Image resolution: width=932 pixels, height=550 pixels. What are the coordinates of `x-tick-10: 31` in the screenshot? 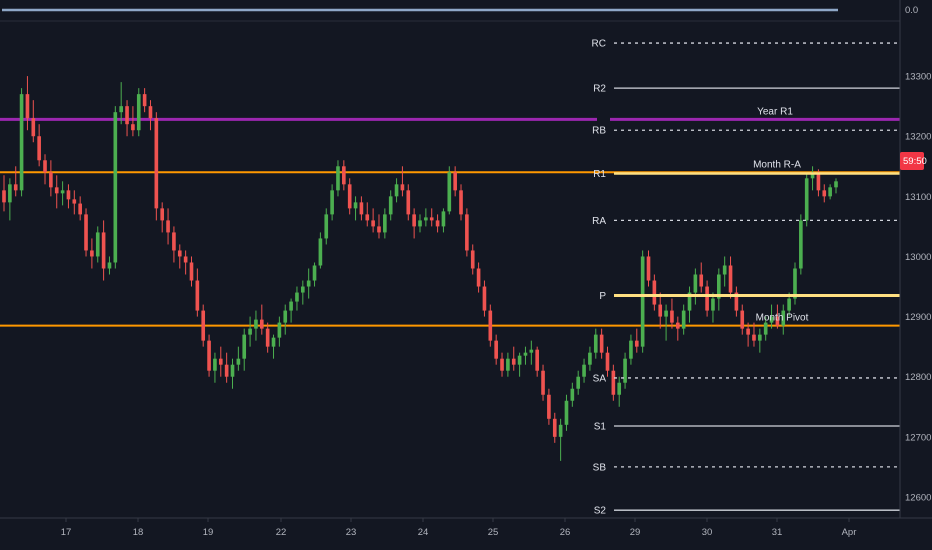 It's located at (777, 532).